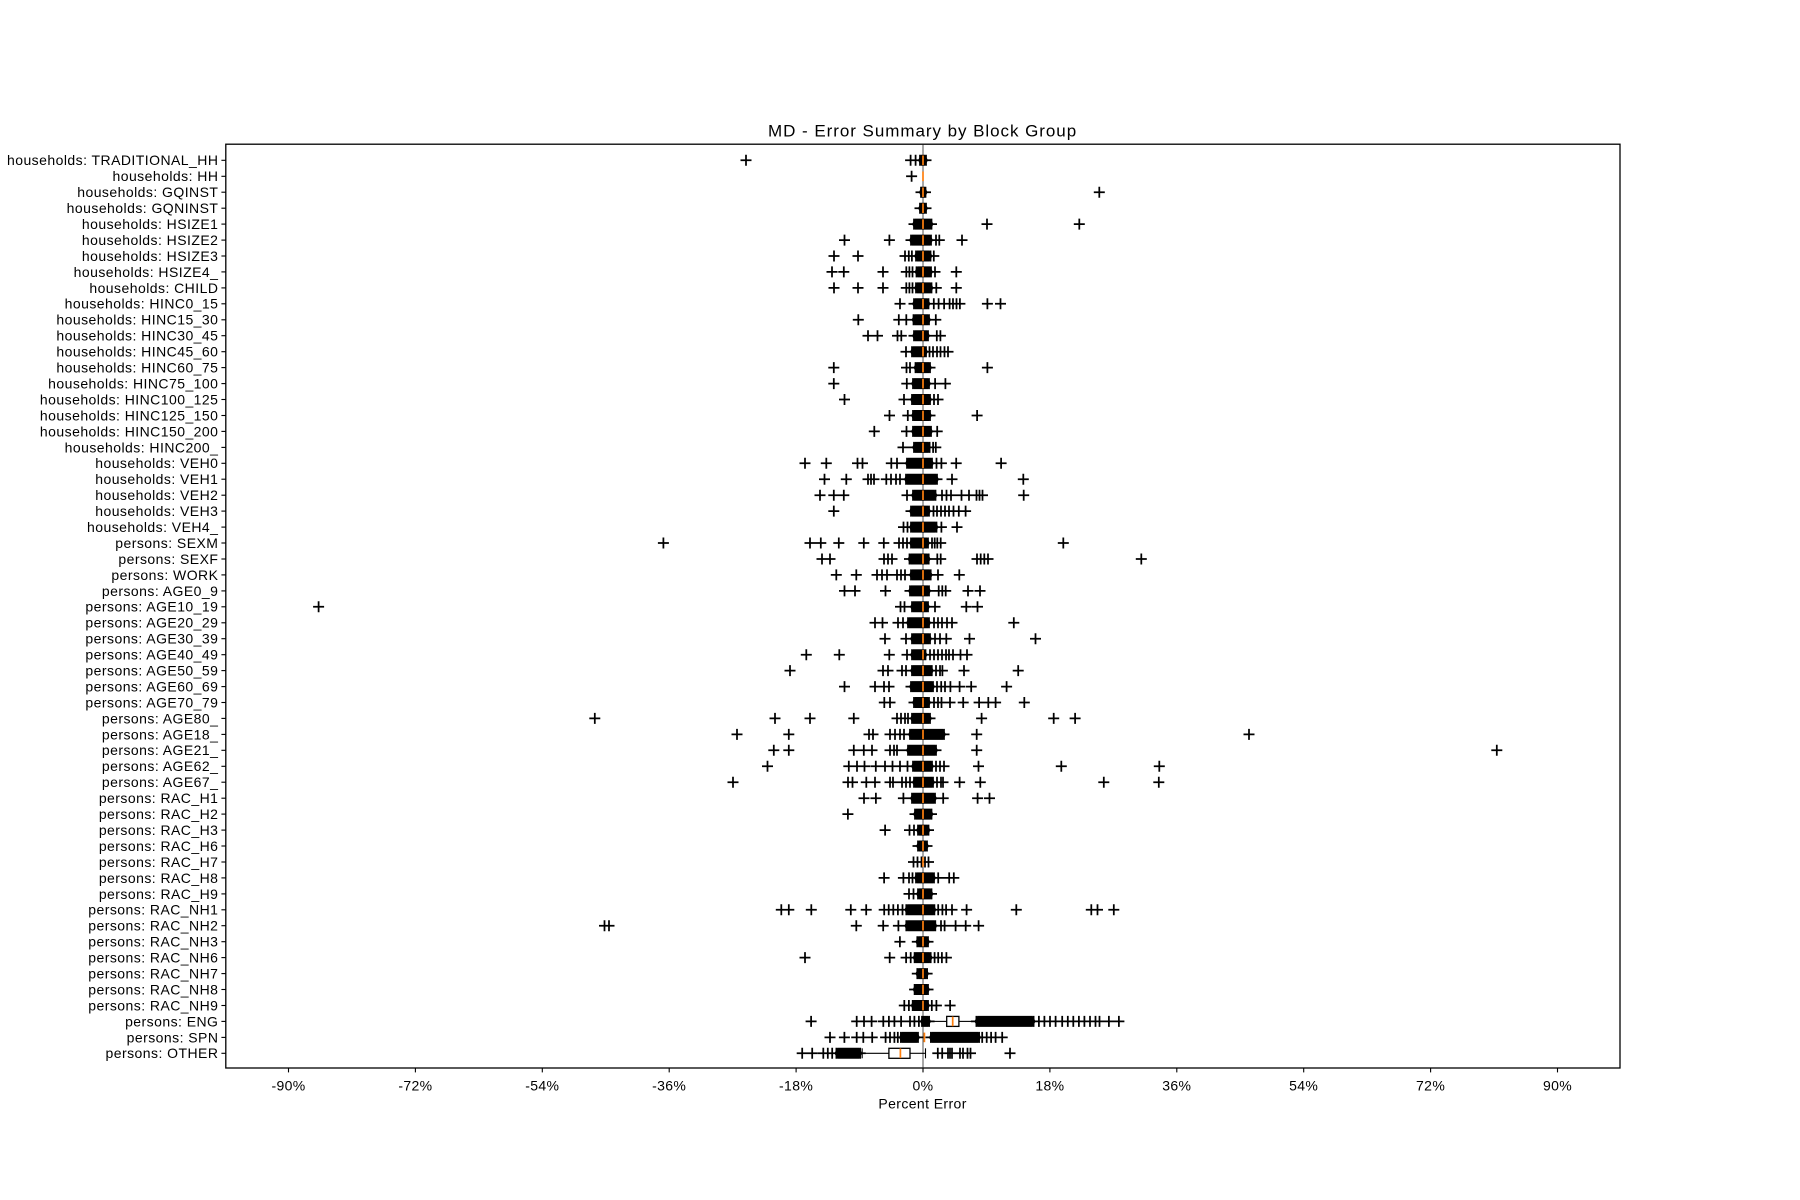  What do you see at coordinates (151, 702) in the screenshot?
I see `svg-text: persons: AGE70_79` at bounding box center [151, 702].